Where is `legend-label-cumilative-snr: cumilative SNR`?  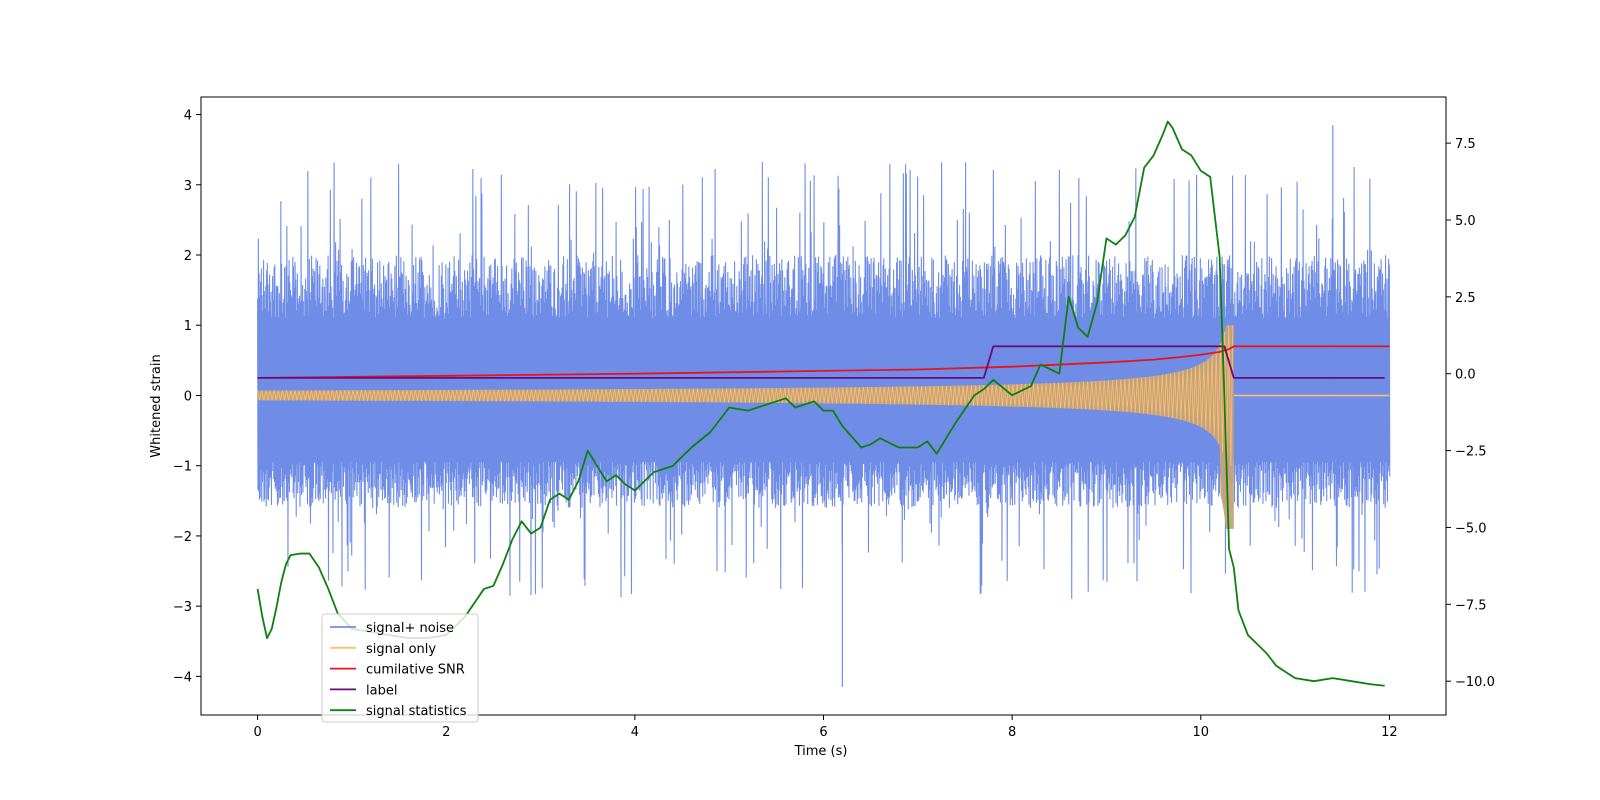
legend-label-cumilative-snr: cumilative SNR is located at coordinates (415, 670).